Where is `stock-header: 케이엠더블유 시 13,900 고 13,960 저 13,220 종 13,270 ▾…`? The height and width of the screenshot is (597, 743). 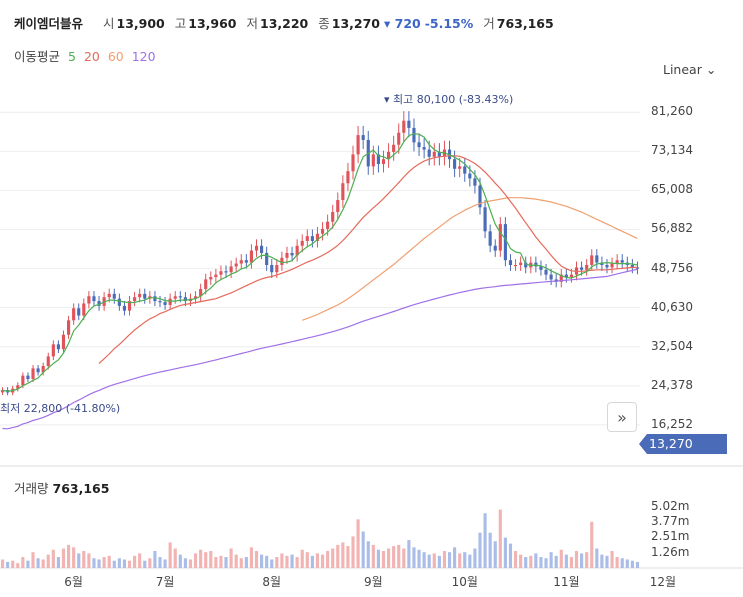
stock-header: 케이엠더블유 시 13,900 고 13,960 저 13,220 종 13,270 ▾… is located at coordinates (284, 22).